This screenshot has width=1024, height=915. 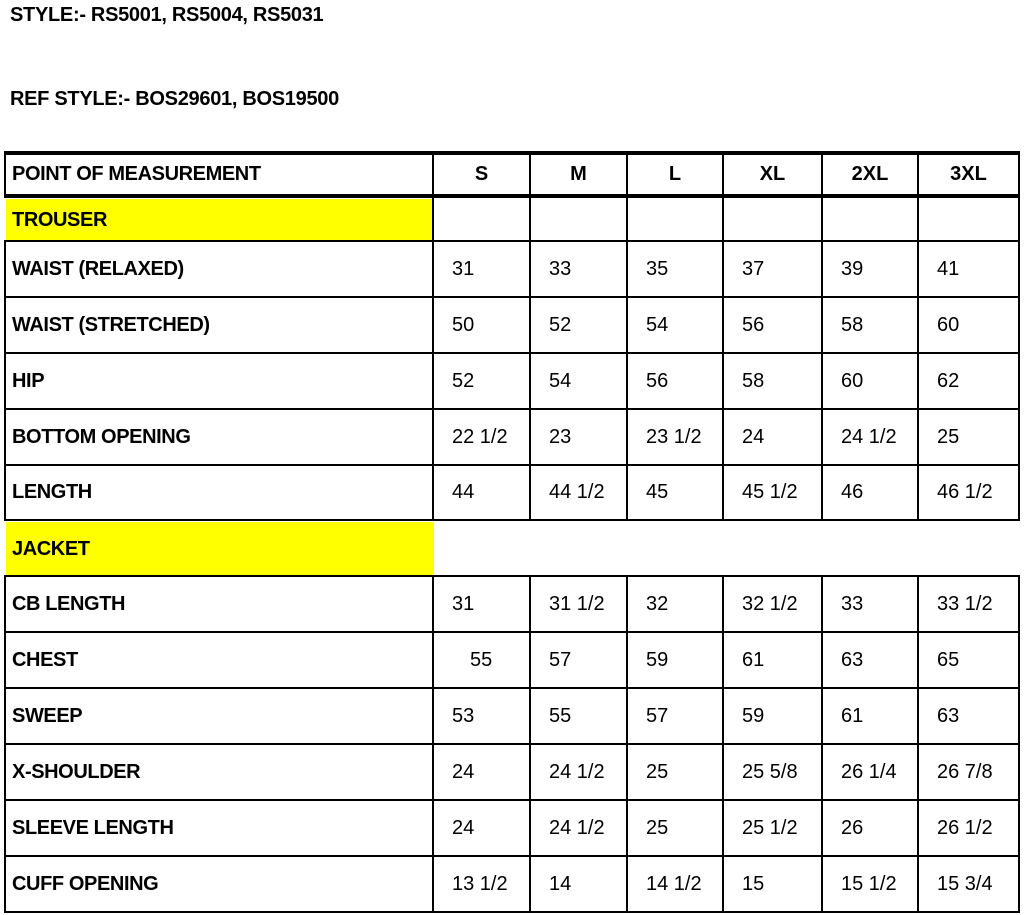 I want to click on value-cell: 45, so click(x=675, y=492).